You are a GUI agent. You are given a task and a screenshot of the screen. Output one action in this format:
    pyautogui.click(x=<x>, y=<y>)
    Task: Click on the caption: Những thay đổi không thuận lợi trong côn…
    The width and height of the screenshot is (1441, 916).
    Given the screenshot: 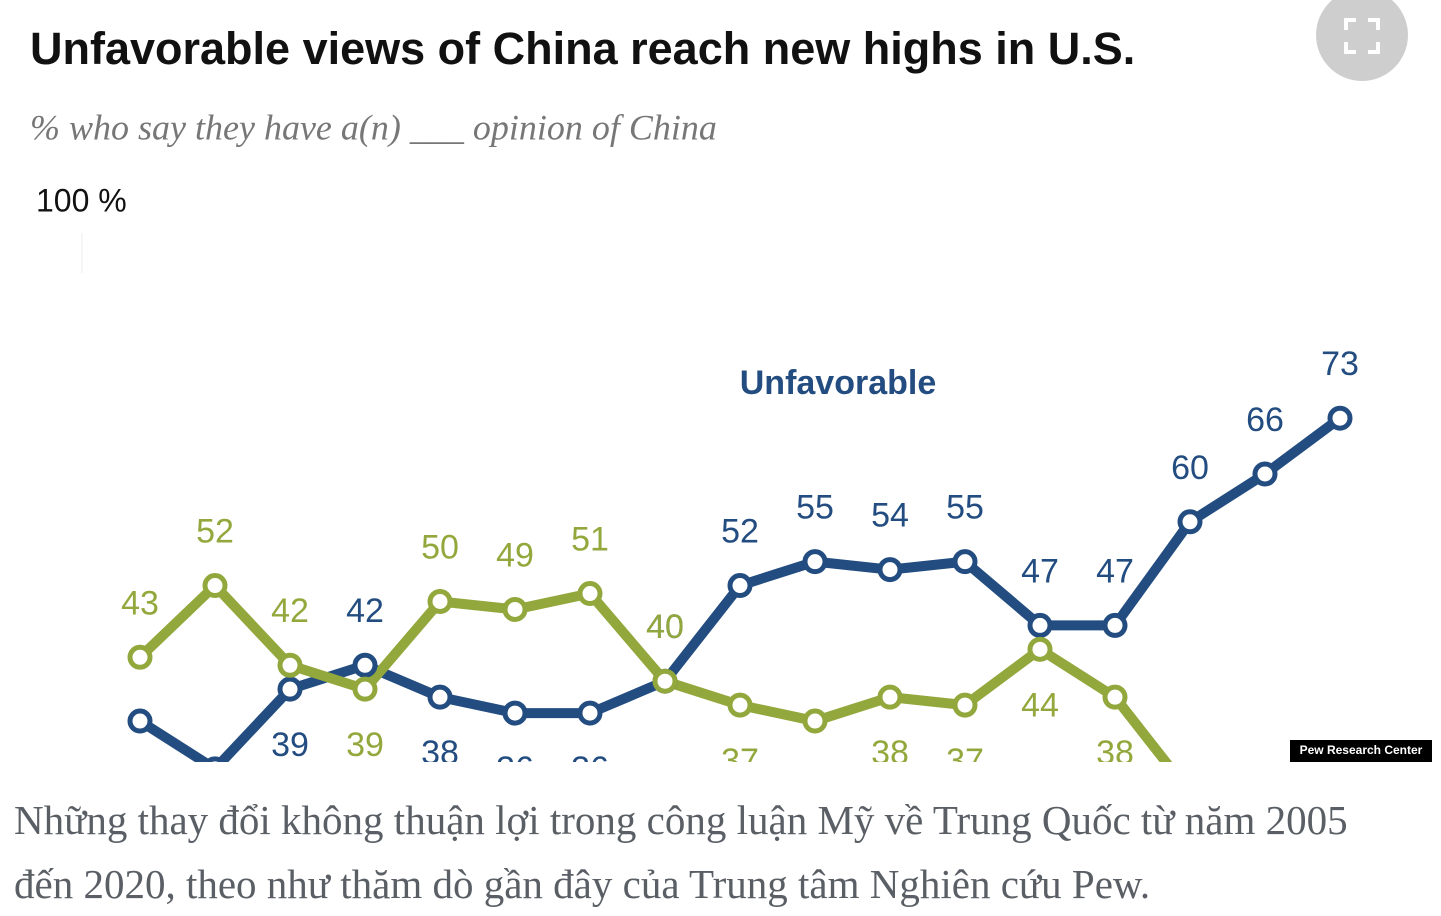 What is the action you would take?
    pyautogui.click(x=681, y=852)
    